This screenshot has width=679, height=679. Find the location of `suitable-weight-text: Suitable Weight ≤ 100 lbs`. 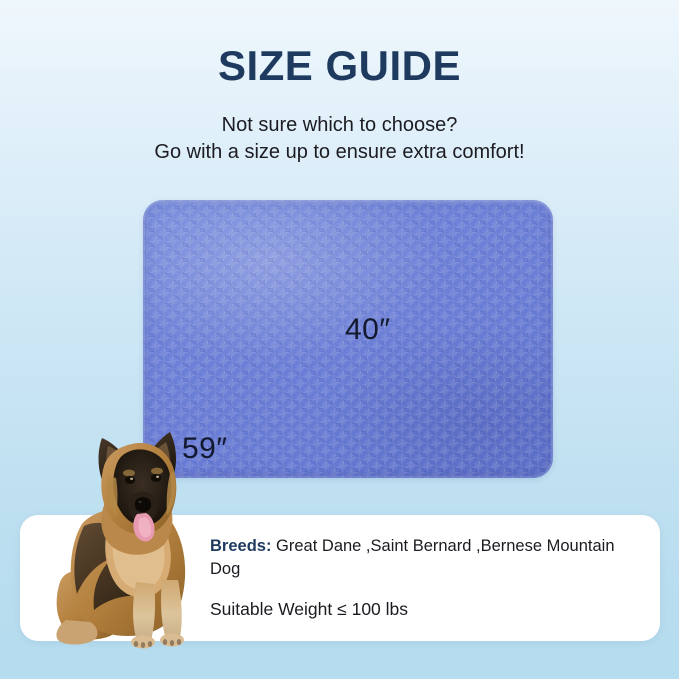

suitable-weight-text: Suitable Weight ≤ 100 lbs is located at coordinates (309, 608).